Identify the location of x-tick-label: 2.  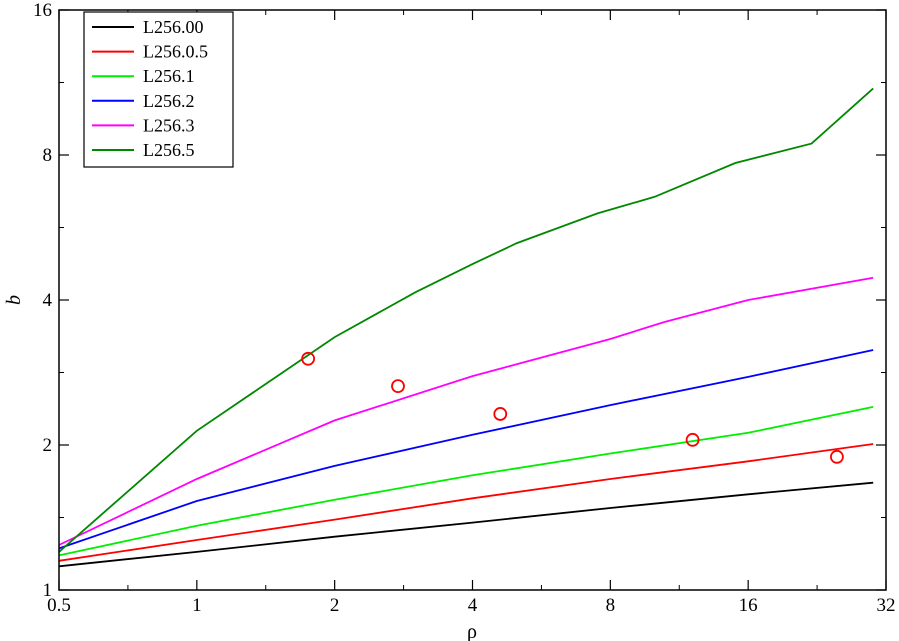
(335, 605).